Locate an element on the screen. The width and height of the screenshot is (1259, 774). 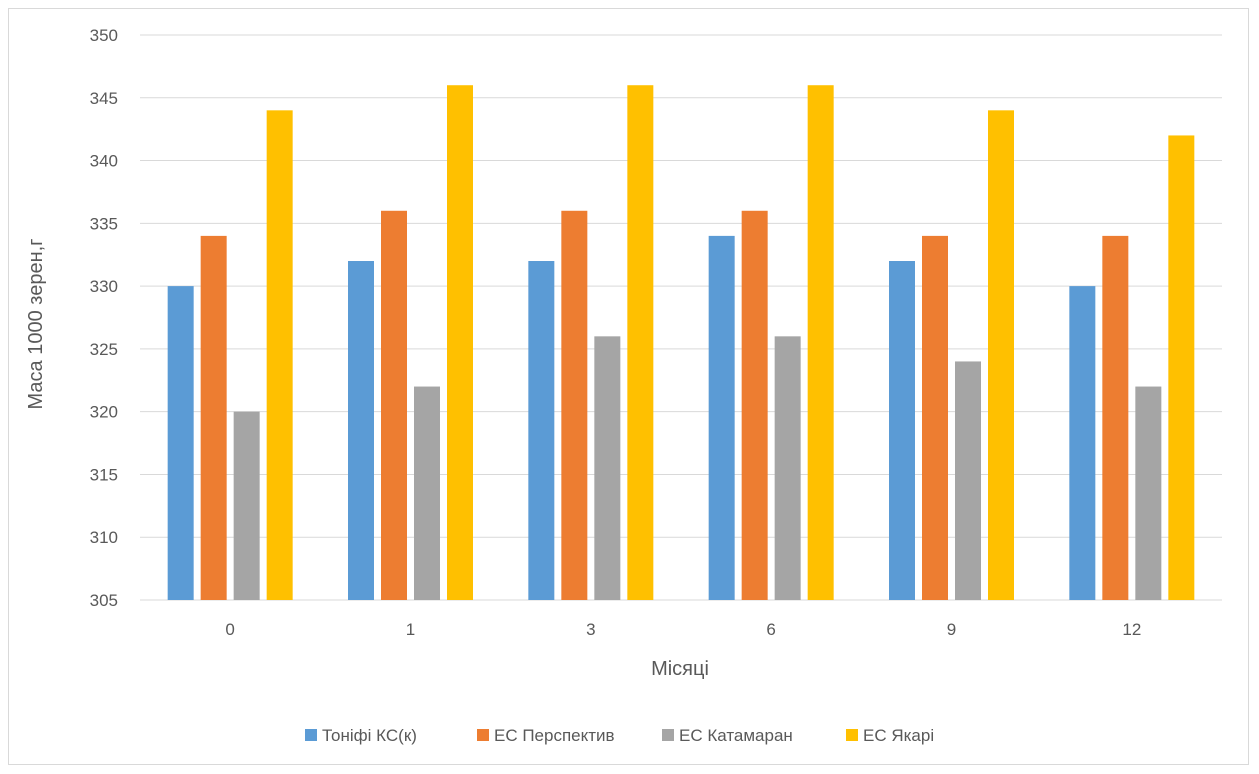
y-tick-label: 305 is located at coordinates (104, 600).